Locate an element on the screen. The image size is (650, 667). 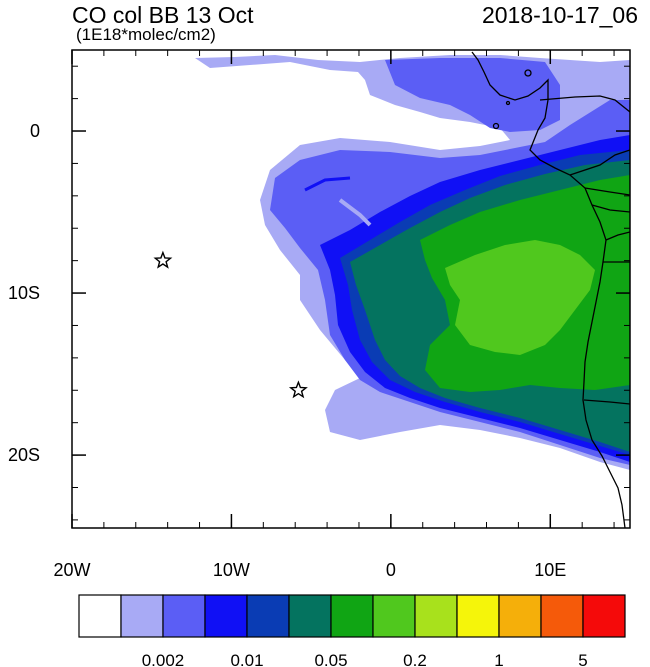
units-subtitle: (1E18*molec/cm2) is located at coordinates (146, 34).